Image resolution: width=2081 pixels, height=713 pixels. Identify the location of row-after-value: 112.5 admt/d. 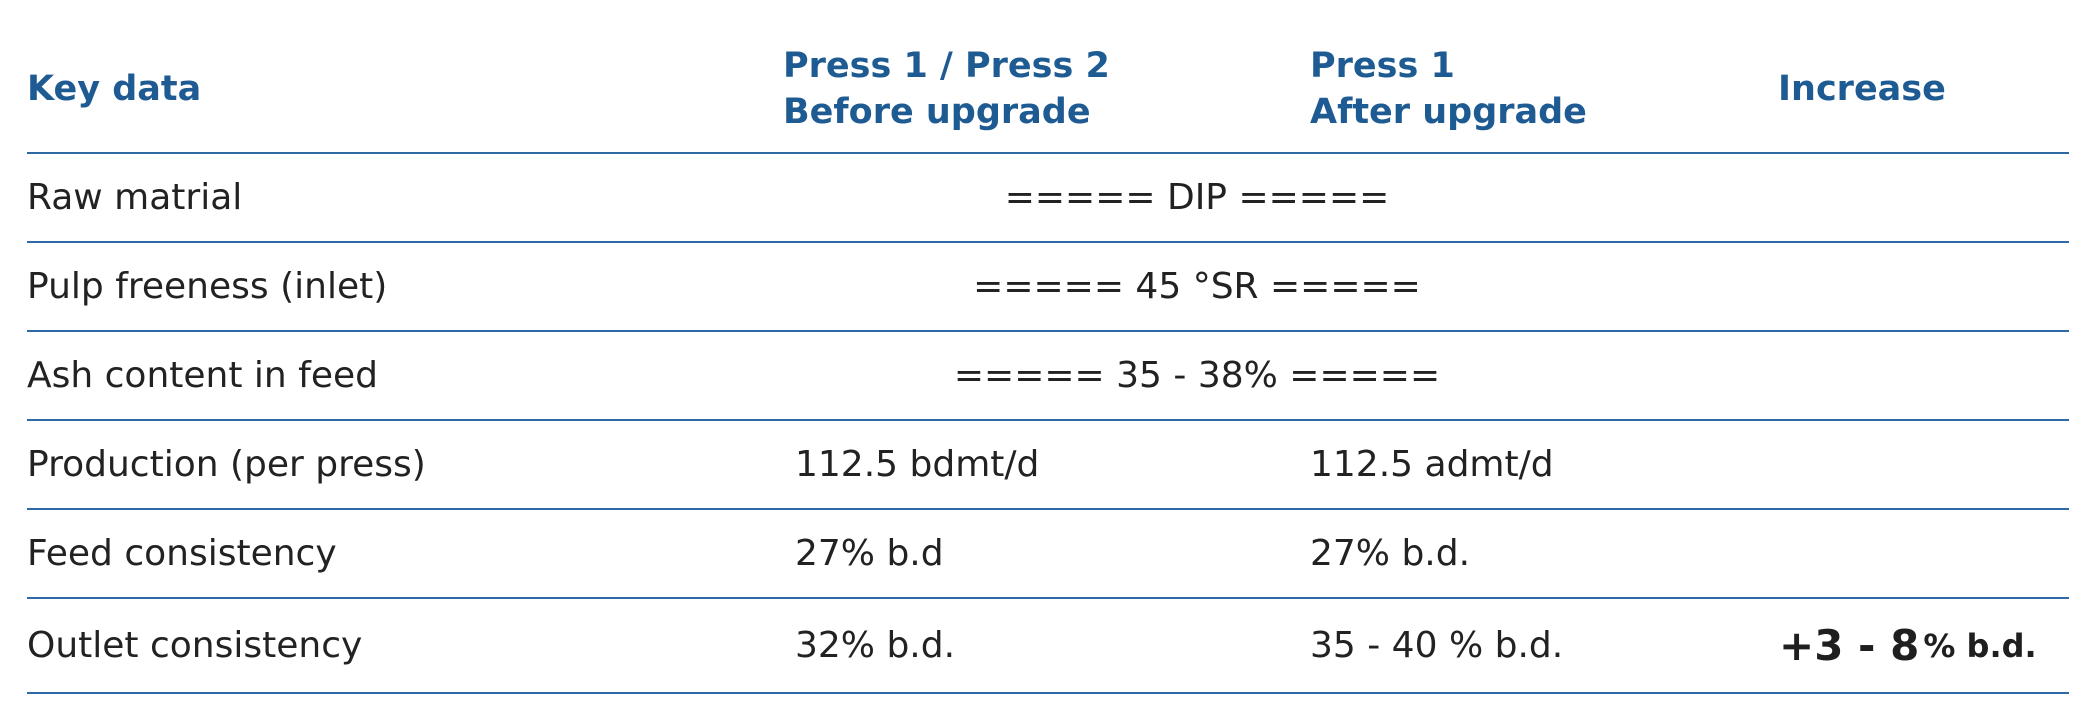
(1432, 464).